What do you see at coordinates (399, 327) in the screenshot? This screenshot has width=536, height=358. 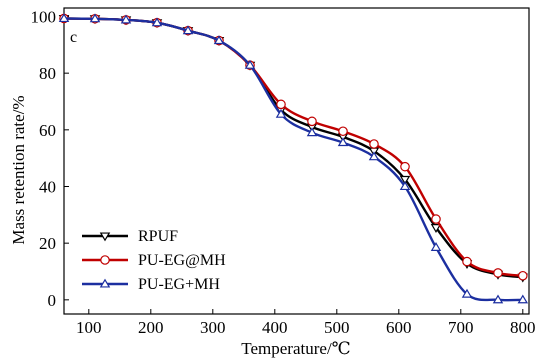 I see `x-tick-label: 600` at bounding box center [399, 327].